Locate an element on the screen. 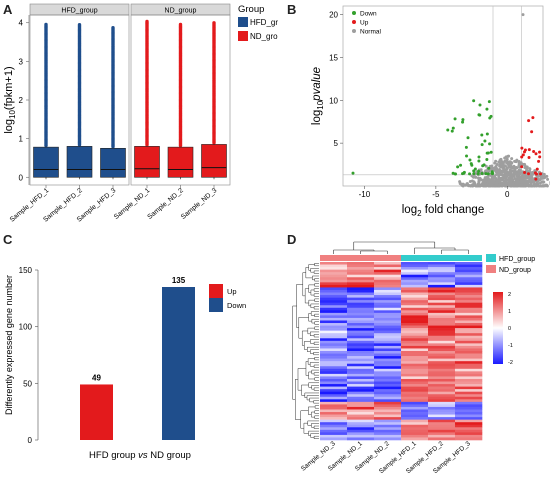  legend-dot-normal is located at coordinates (354, 31).